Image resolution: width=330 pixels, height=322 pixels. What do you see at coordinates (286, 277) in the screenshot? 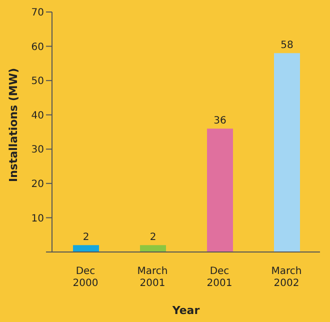
I see `x-tick-label: March 2002` at bounding box center [286, 277].